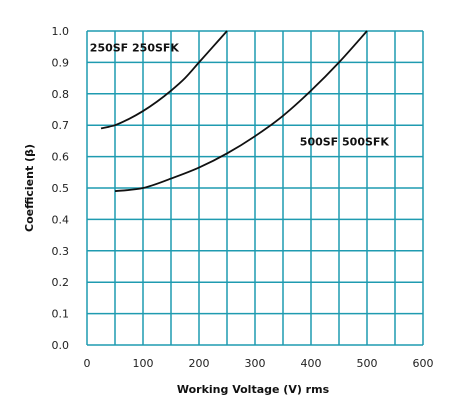 Image resolution: width=450 pixels, height=413 pixels. What do you see at coordinates (61, 219) in the screenshot?
I see `y-tick-label: 0.4` at bounding box center [61, 219].